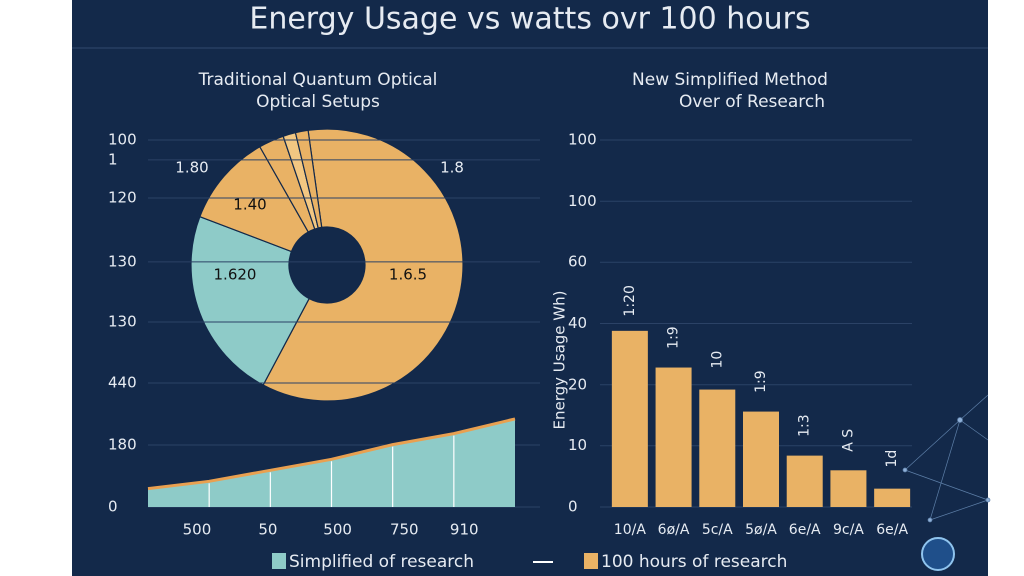 The width and height of the screenshot is (1024, 576). I want to click on y-tick-label: 440, so click(122, 382).